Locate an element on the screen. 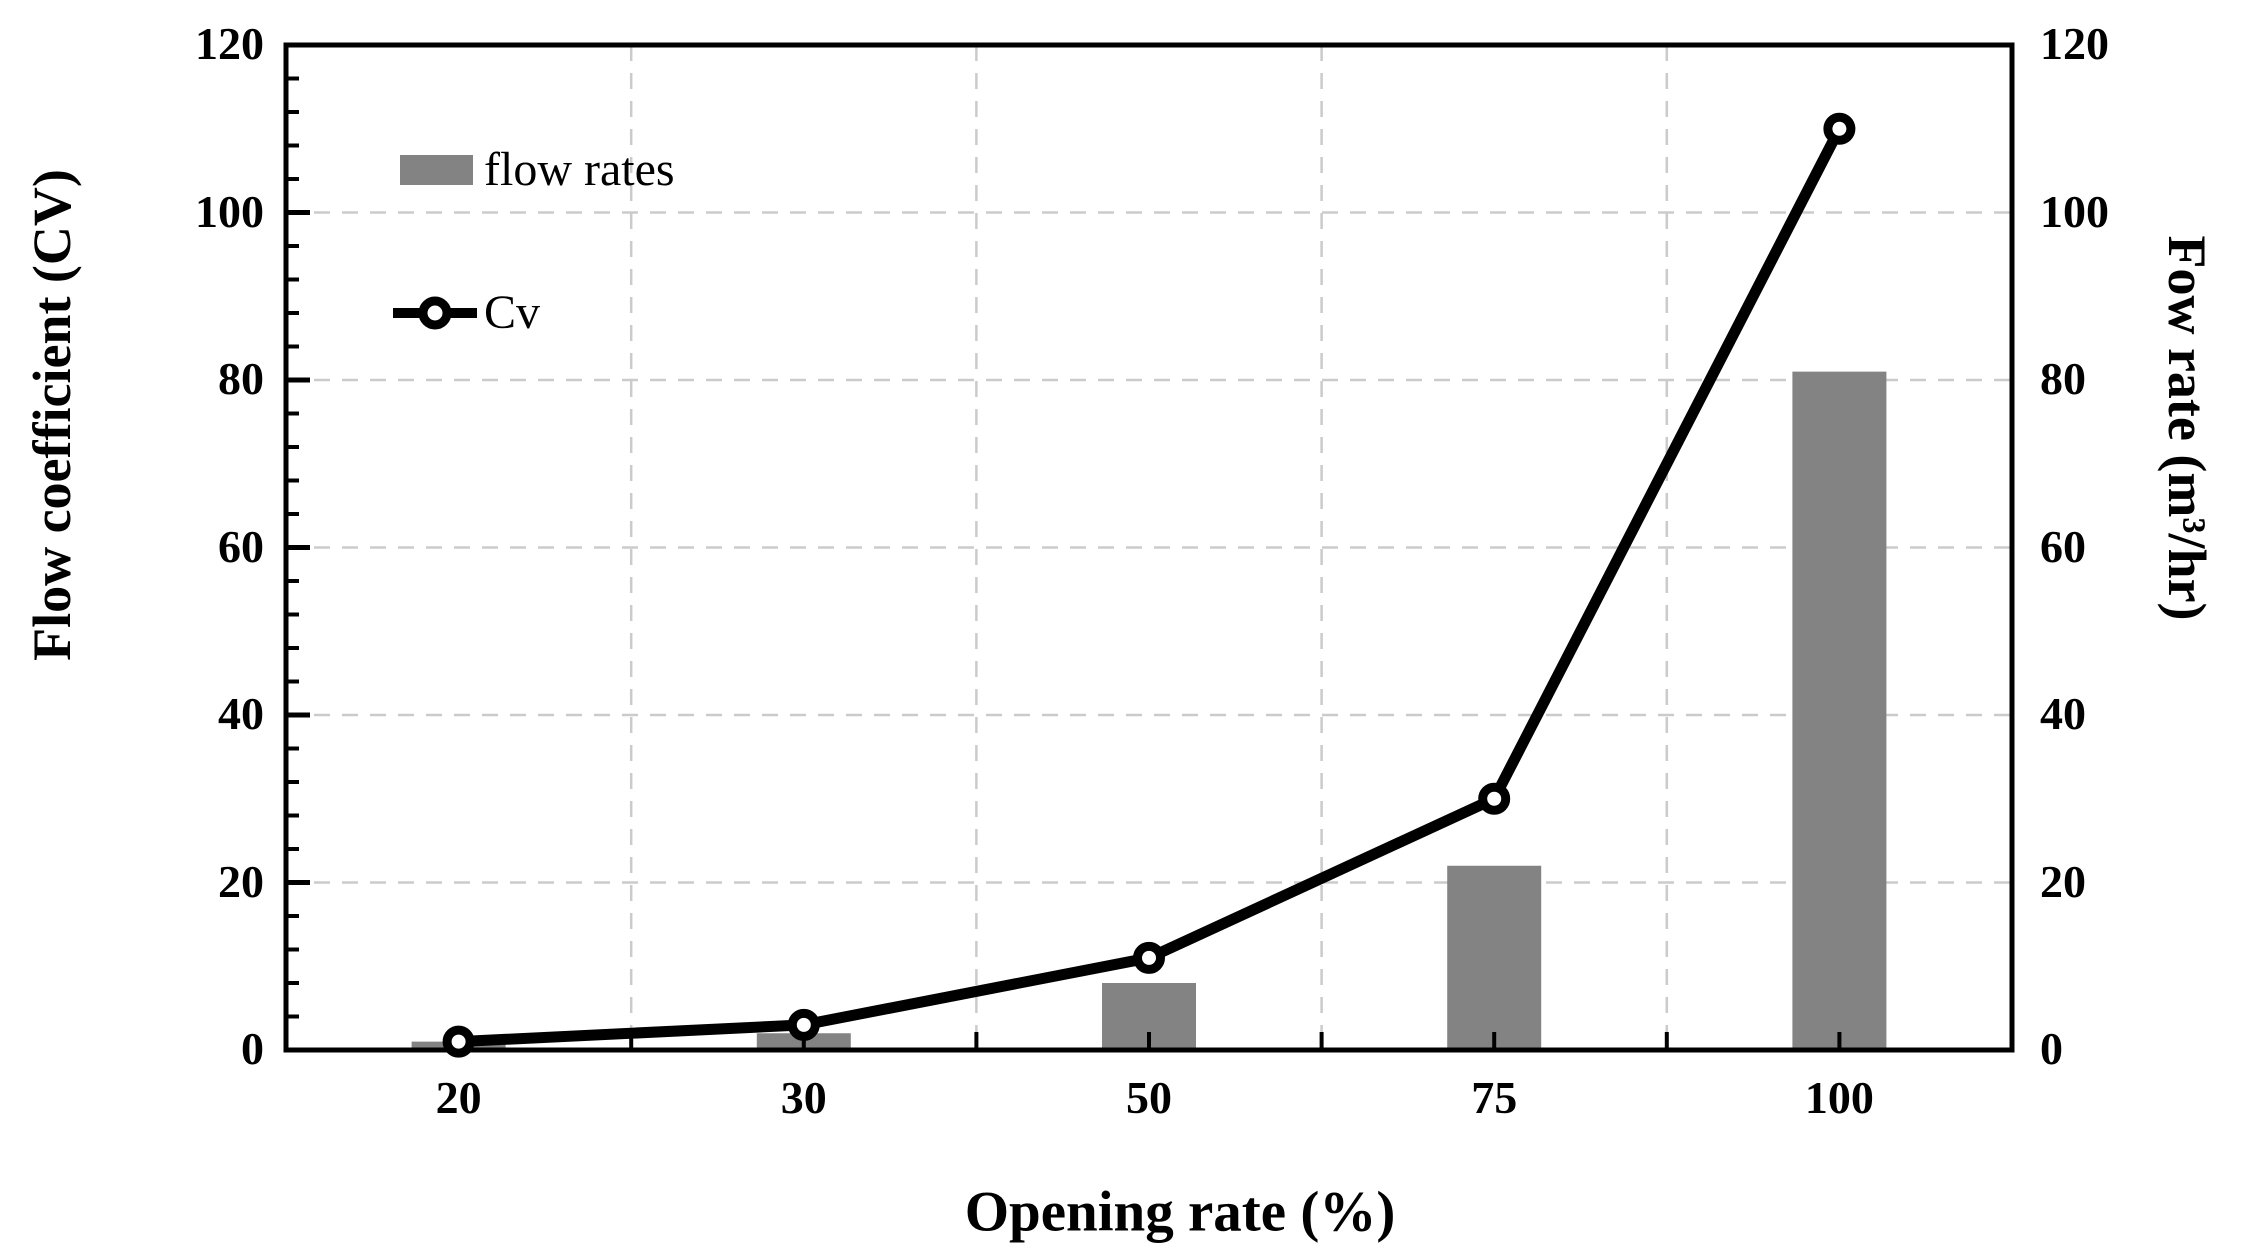  x-axis-tick-label: 100 is located at coordinates (1839, 1097).